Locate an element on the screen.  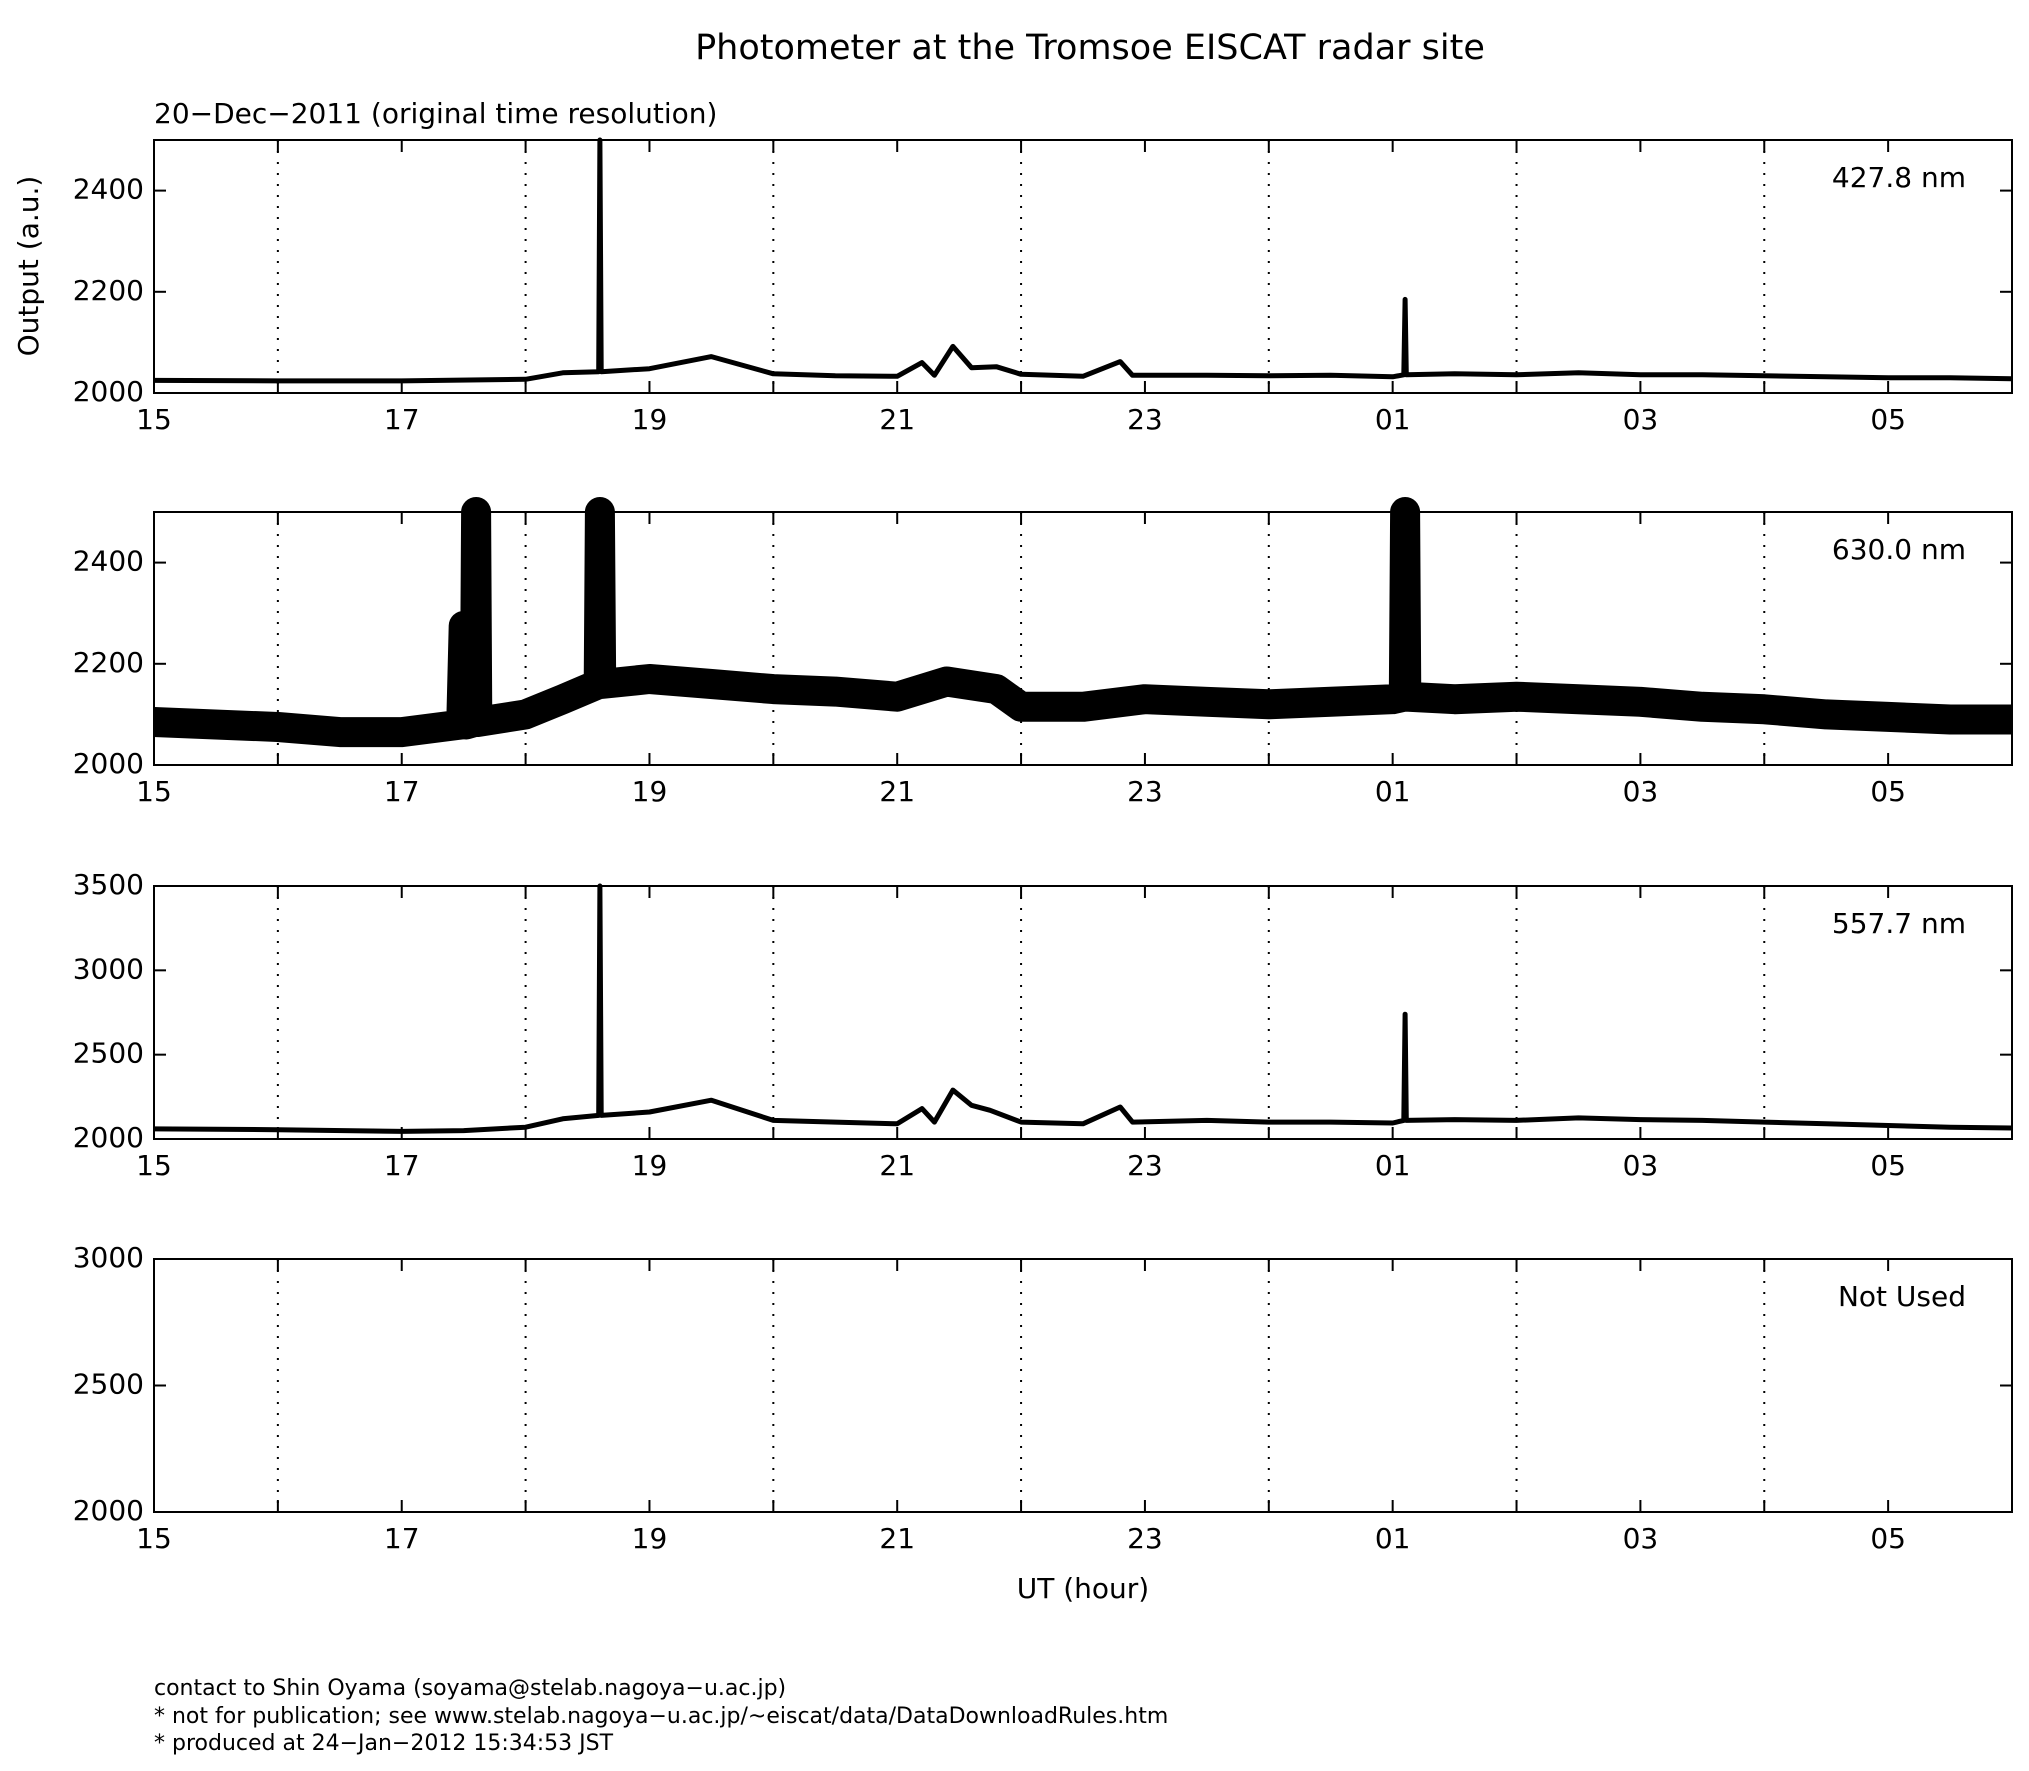
panel-label: 427.8 nm is located at coordinates (1899, 177).